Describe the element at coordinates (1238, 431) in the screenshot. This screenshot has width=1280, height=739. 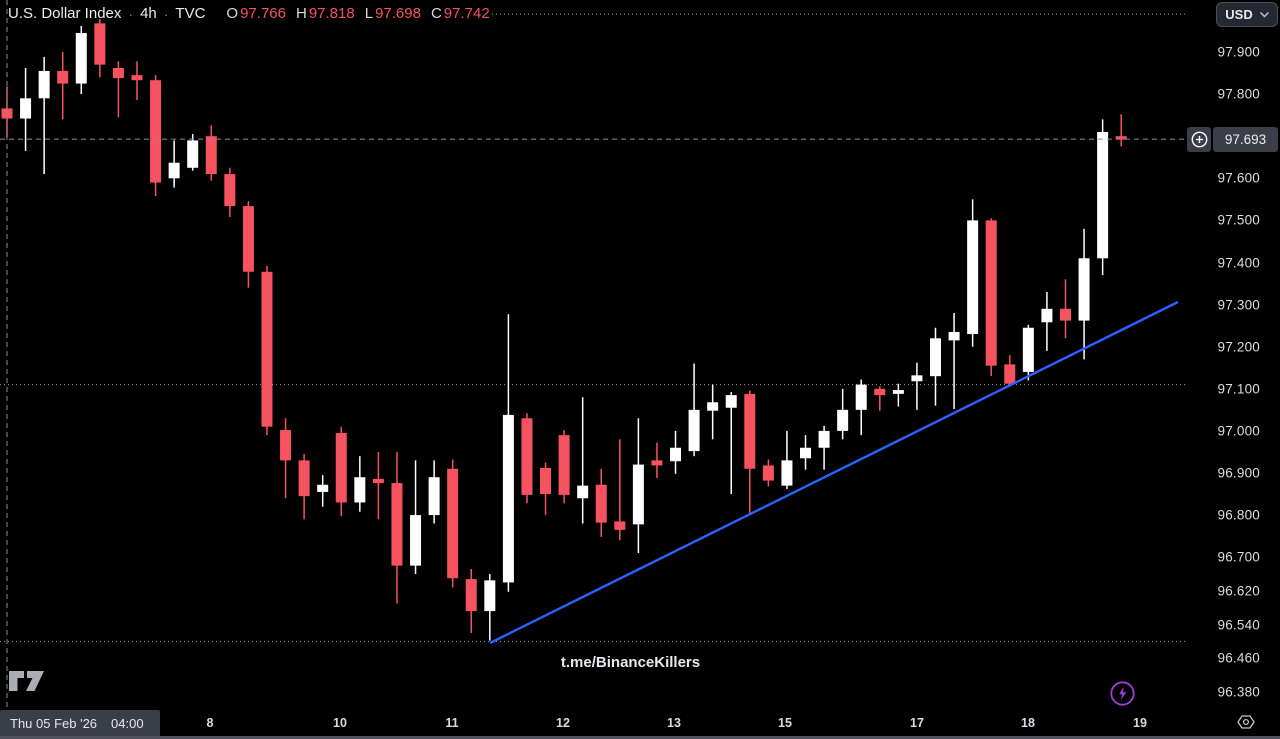
I see `price-tick-label: 97.000` at that location.